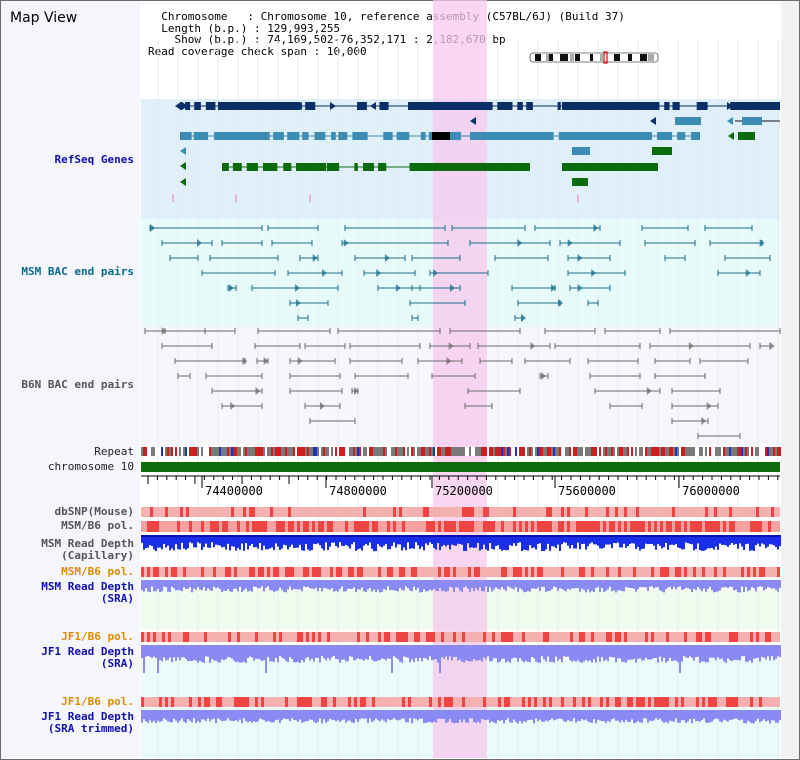  I want to click on msm-read-depth-capillary-label-2: (Capillary), so click(97, 555).